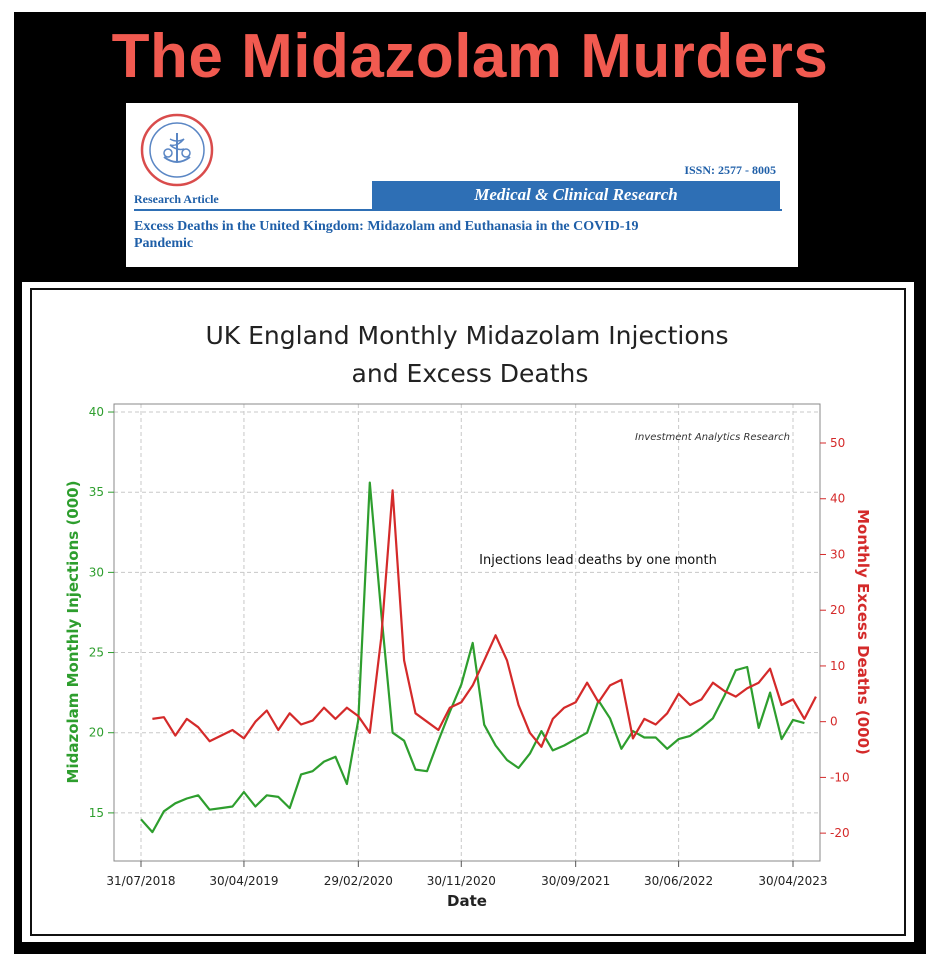 This screenshot has height=958, width=940. Describe the element at coordinates (466, 335) in the screenshot. I see `chart-title-line-1: UK England Monthly Midazolam Injections` at that location.